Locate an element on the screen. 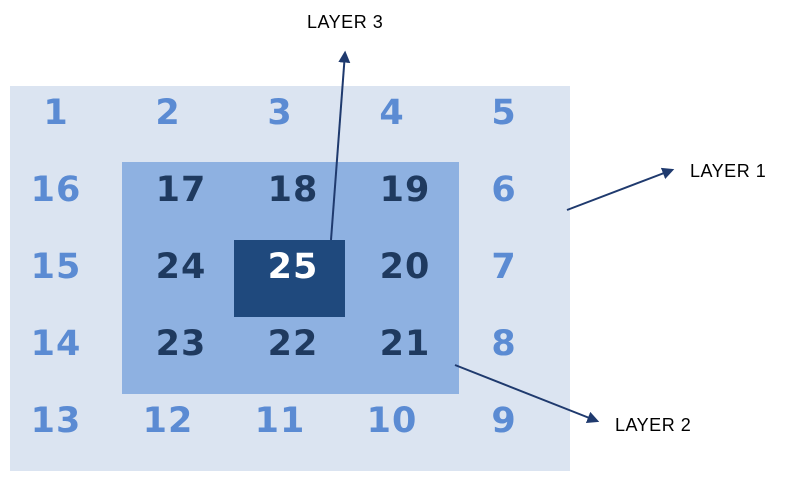 The width and height of the screenshot is (786, 477). layer-3-region is located at coordinates (289, 278).